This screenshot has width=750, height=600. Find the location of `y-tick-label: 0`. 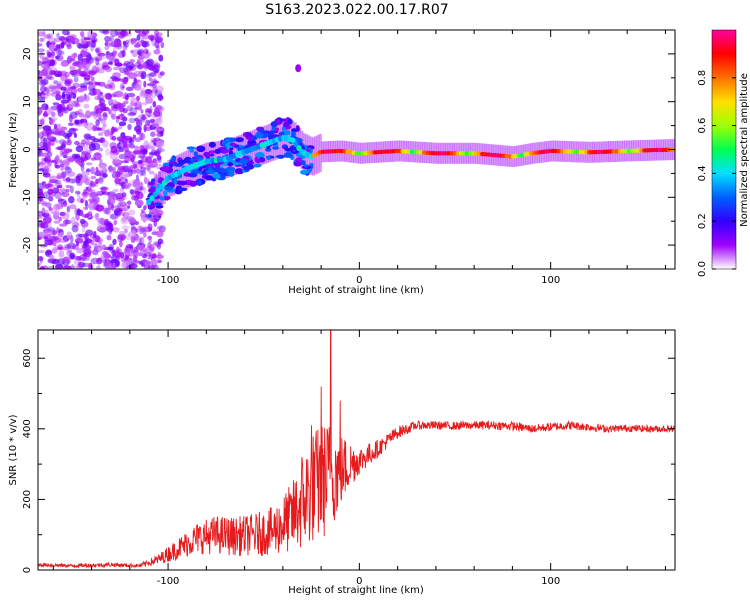

y-tick-label: 0 is located at coordinates (27, 149).